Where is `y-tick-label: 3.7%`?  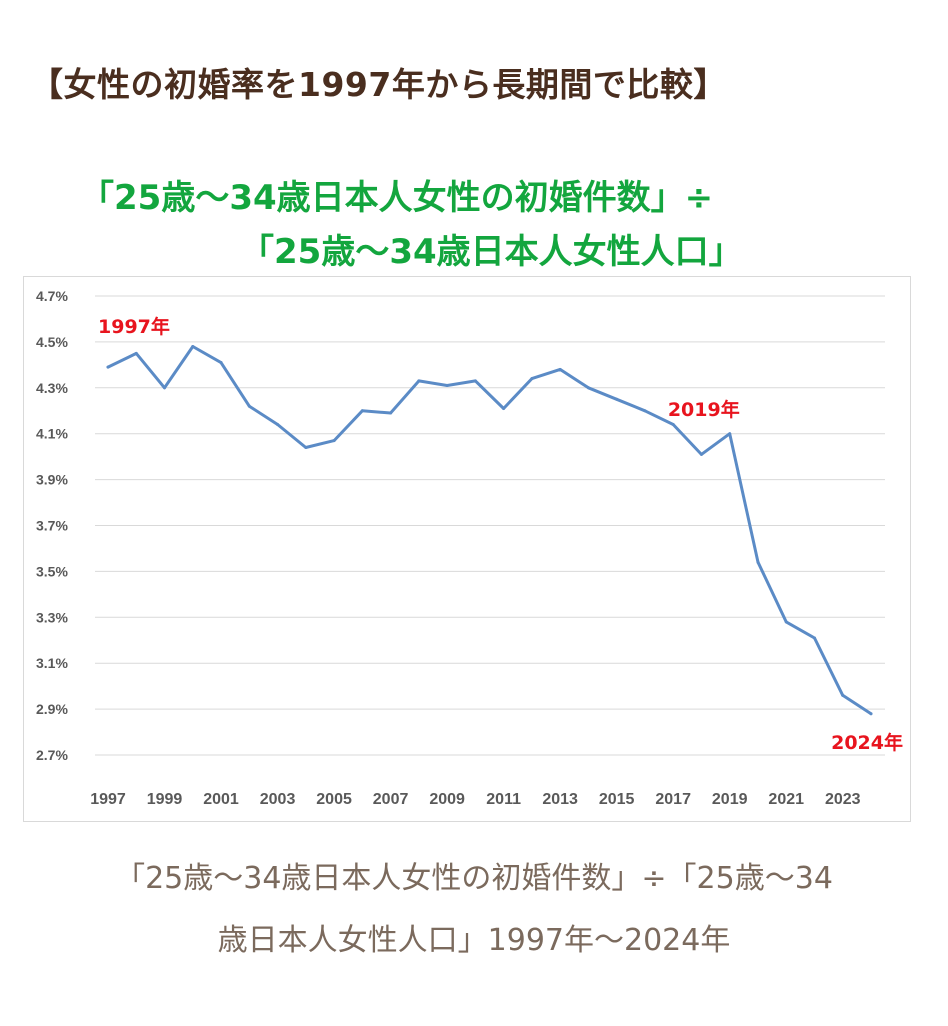
y-tick-label: 3.7% is located at coordinates (52, 526).